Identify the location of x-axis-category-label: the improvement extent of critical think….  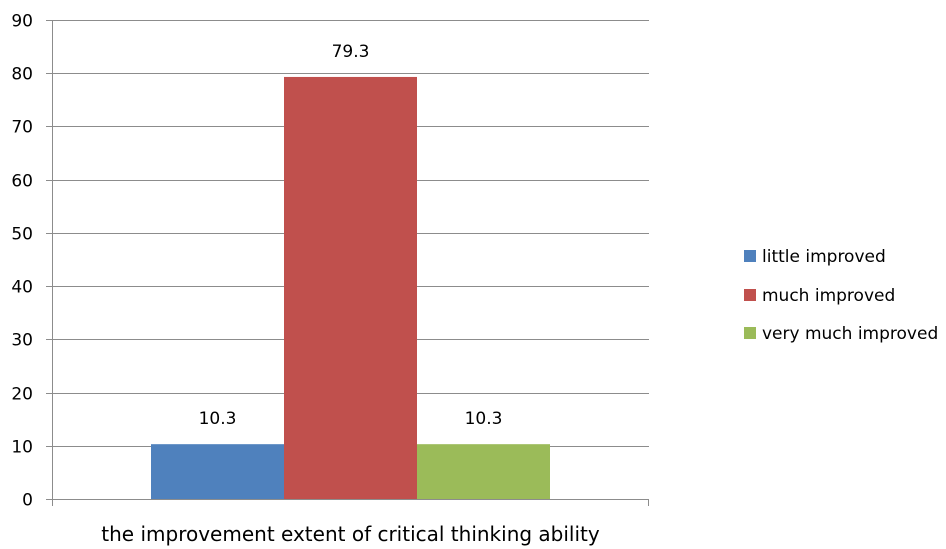
(350, 534).